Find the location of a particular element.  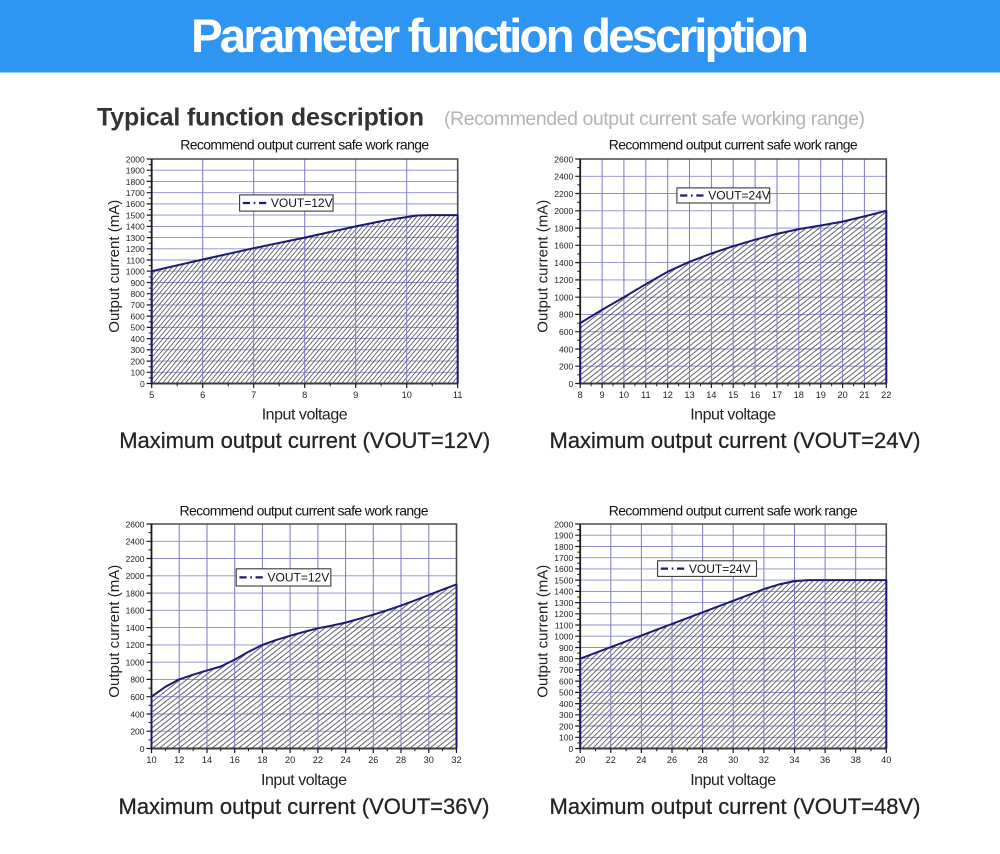

svg-text: 700 is located at coordinates (566, 670).